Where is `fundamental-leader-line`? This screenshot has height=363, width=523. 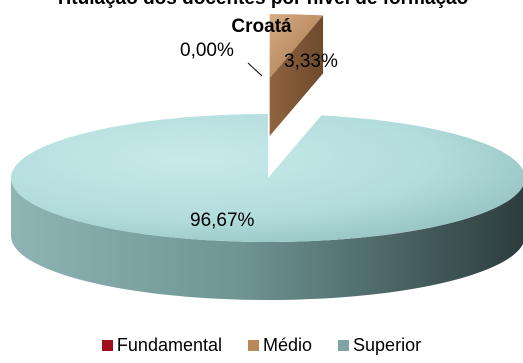 fundamental-leader-line is located at coordinates (255, 69).